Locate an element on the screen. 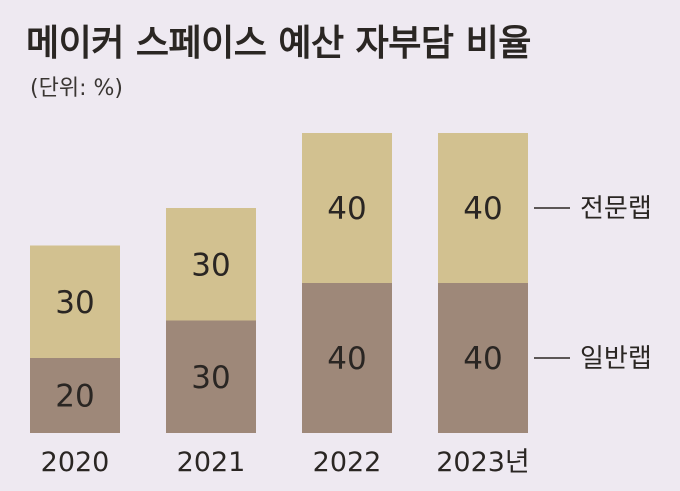 This screenshot has width=680, height=491. chart-title: 메이커 스페이스 예산 자부담 비율 is located at coordinates (278, 43).